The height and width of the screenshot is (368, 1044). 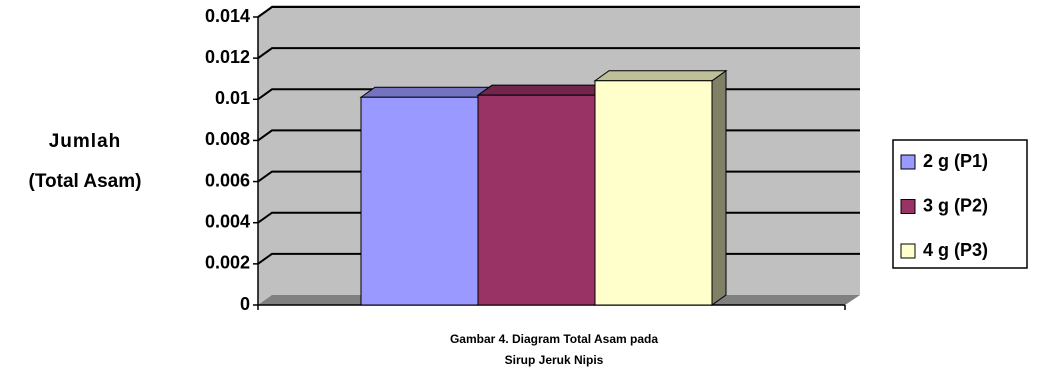 I want to click on y-tick-label: 0.01, so click(x=232, y=98).